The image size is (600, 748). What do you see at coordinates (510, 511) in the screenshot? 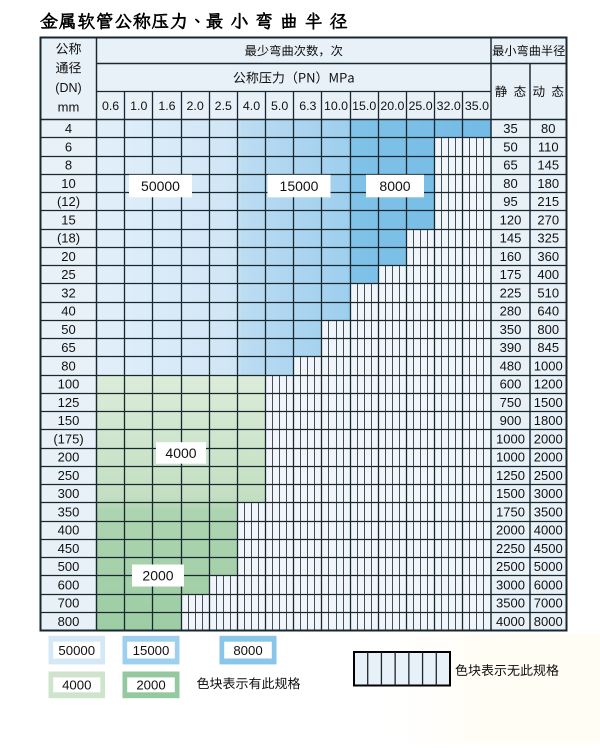
I see `svg-text: 1750` at bounding box center [510, 511].